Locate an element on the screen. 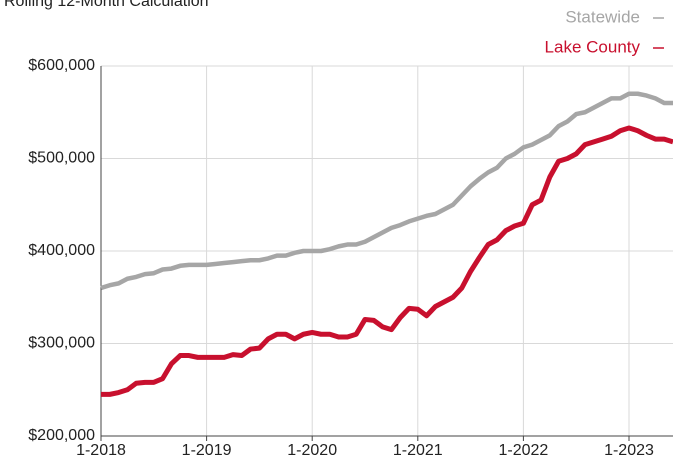 This screenshot has height=468, width=673. x-tick-label: 1-2019 is located at coordinates (207, 450).